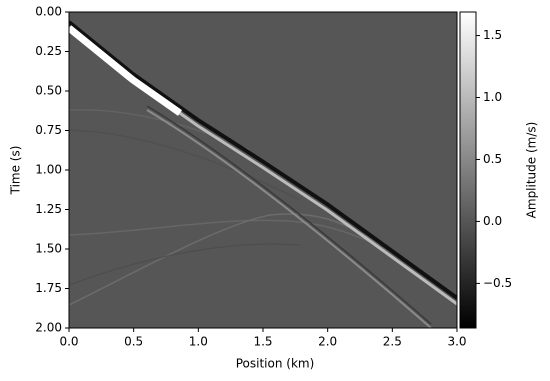  What do you see at coordinates (48, 170) in the screenshot?
I see `y-tick-label: 1.00` at bounding box center [48, 170].